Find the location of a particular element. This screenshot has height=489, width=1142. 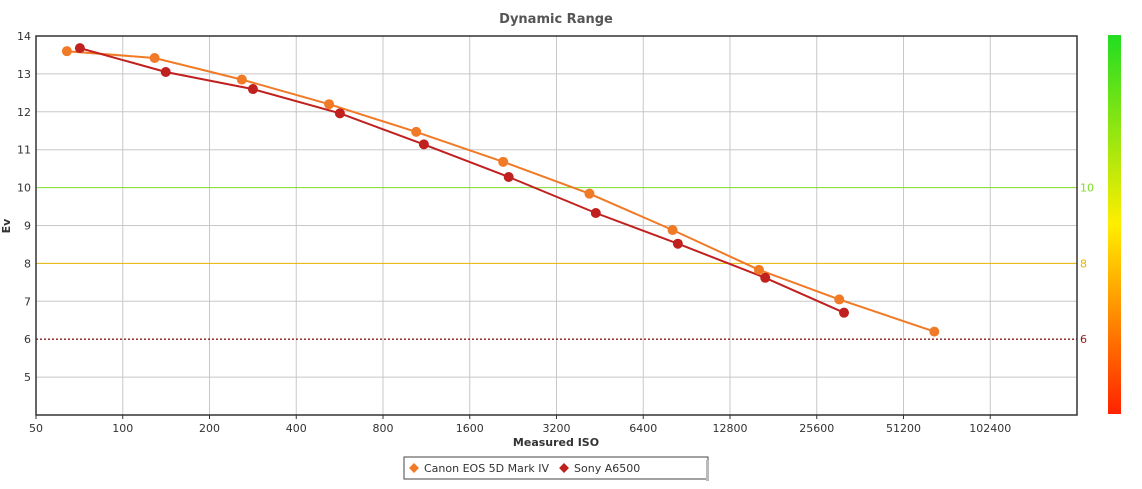

x-tick-label: 6400 is located at coordinates (643, 428).